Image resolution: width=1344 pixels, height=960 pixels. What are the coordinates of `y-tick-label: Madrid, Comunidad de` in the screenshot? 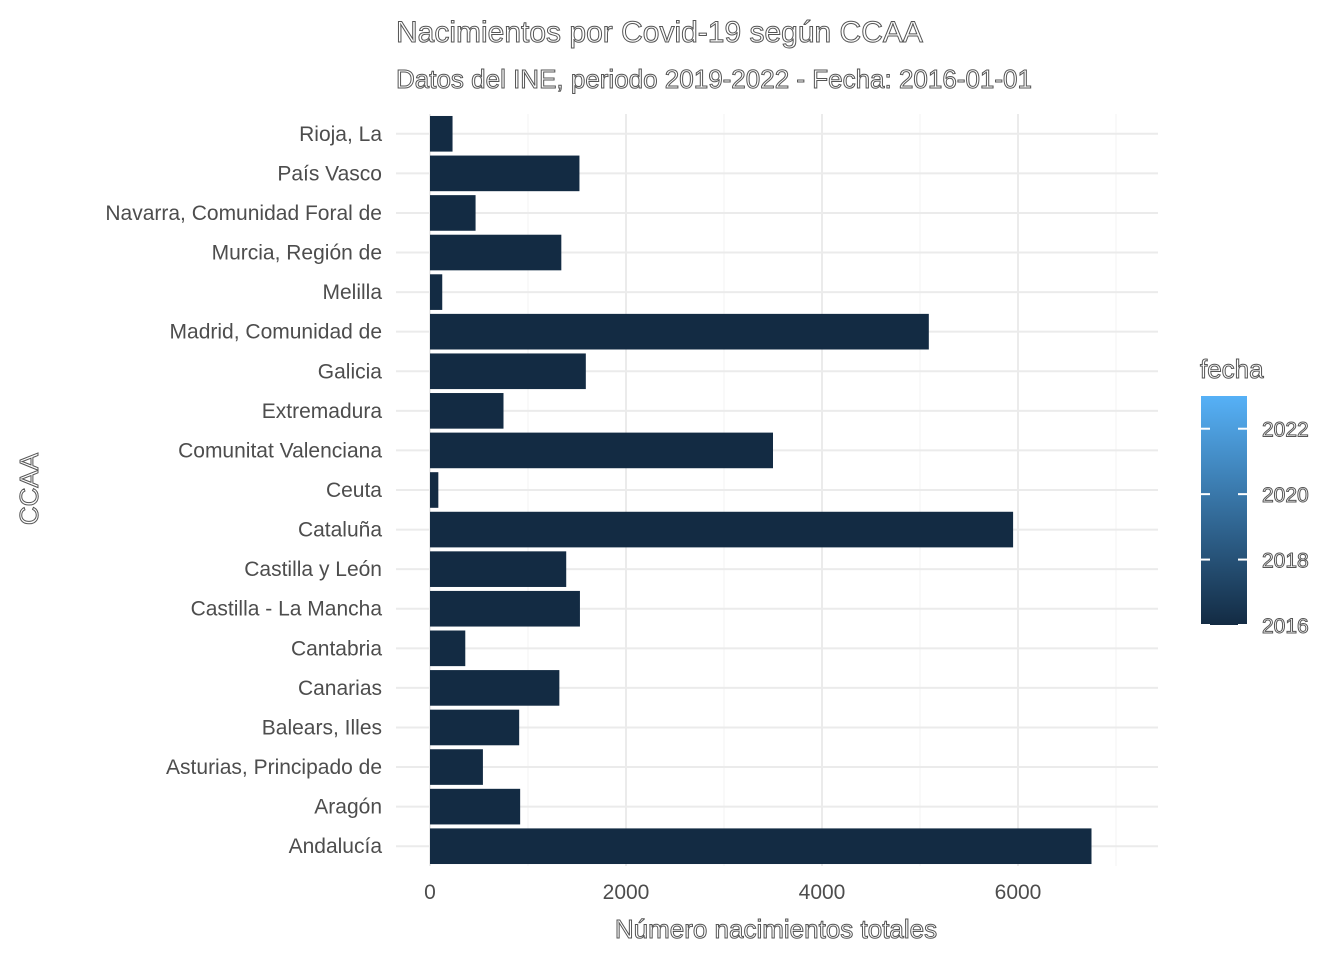 It's located at (276, 332).